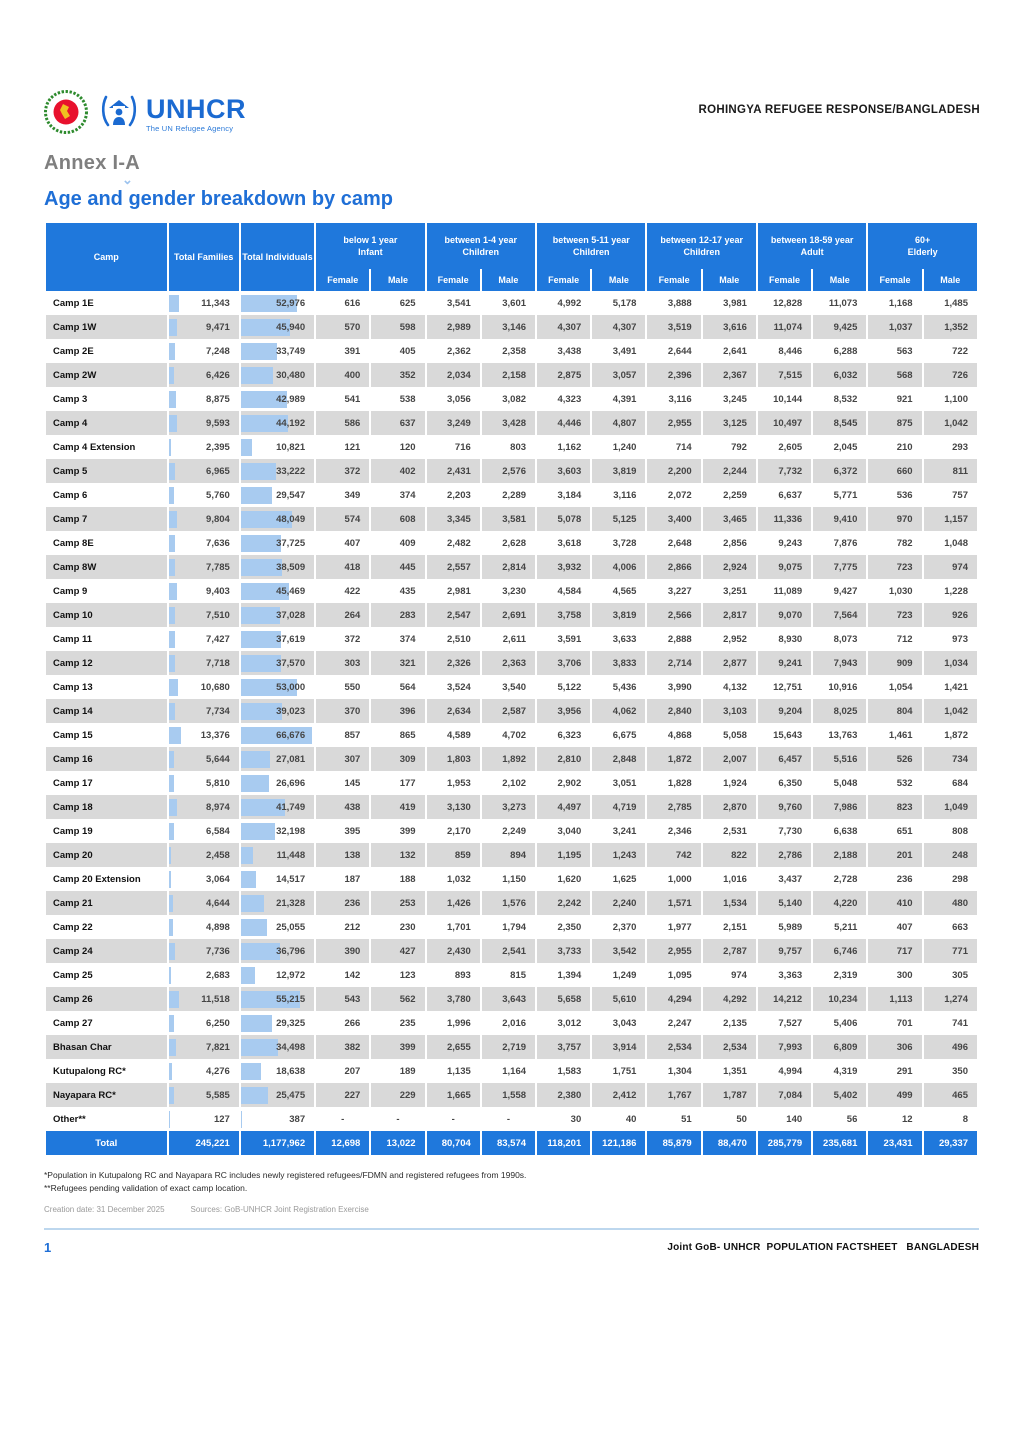 This screenshot has height=1449, width=1024. What do you see at coordinates (790, 543) in the screenshot?
I see `value-cell: 9,243` at bounding box center [790, 543].